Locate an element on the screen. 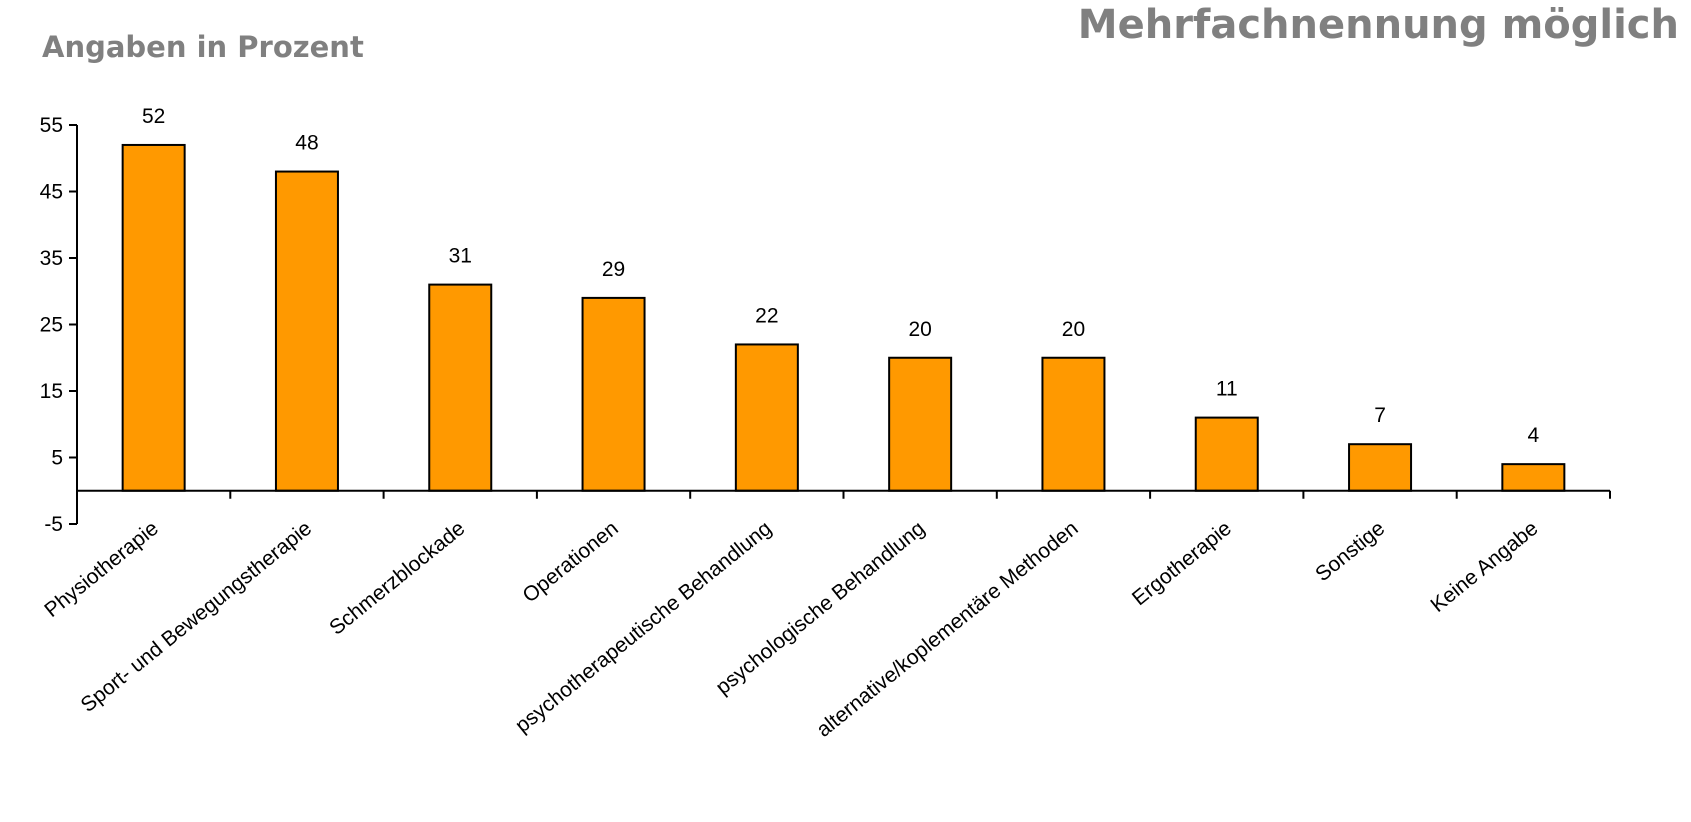 The height and width of the screenshot is (822, 1691). data-label: 48 is located at coordinates (306, 143).